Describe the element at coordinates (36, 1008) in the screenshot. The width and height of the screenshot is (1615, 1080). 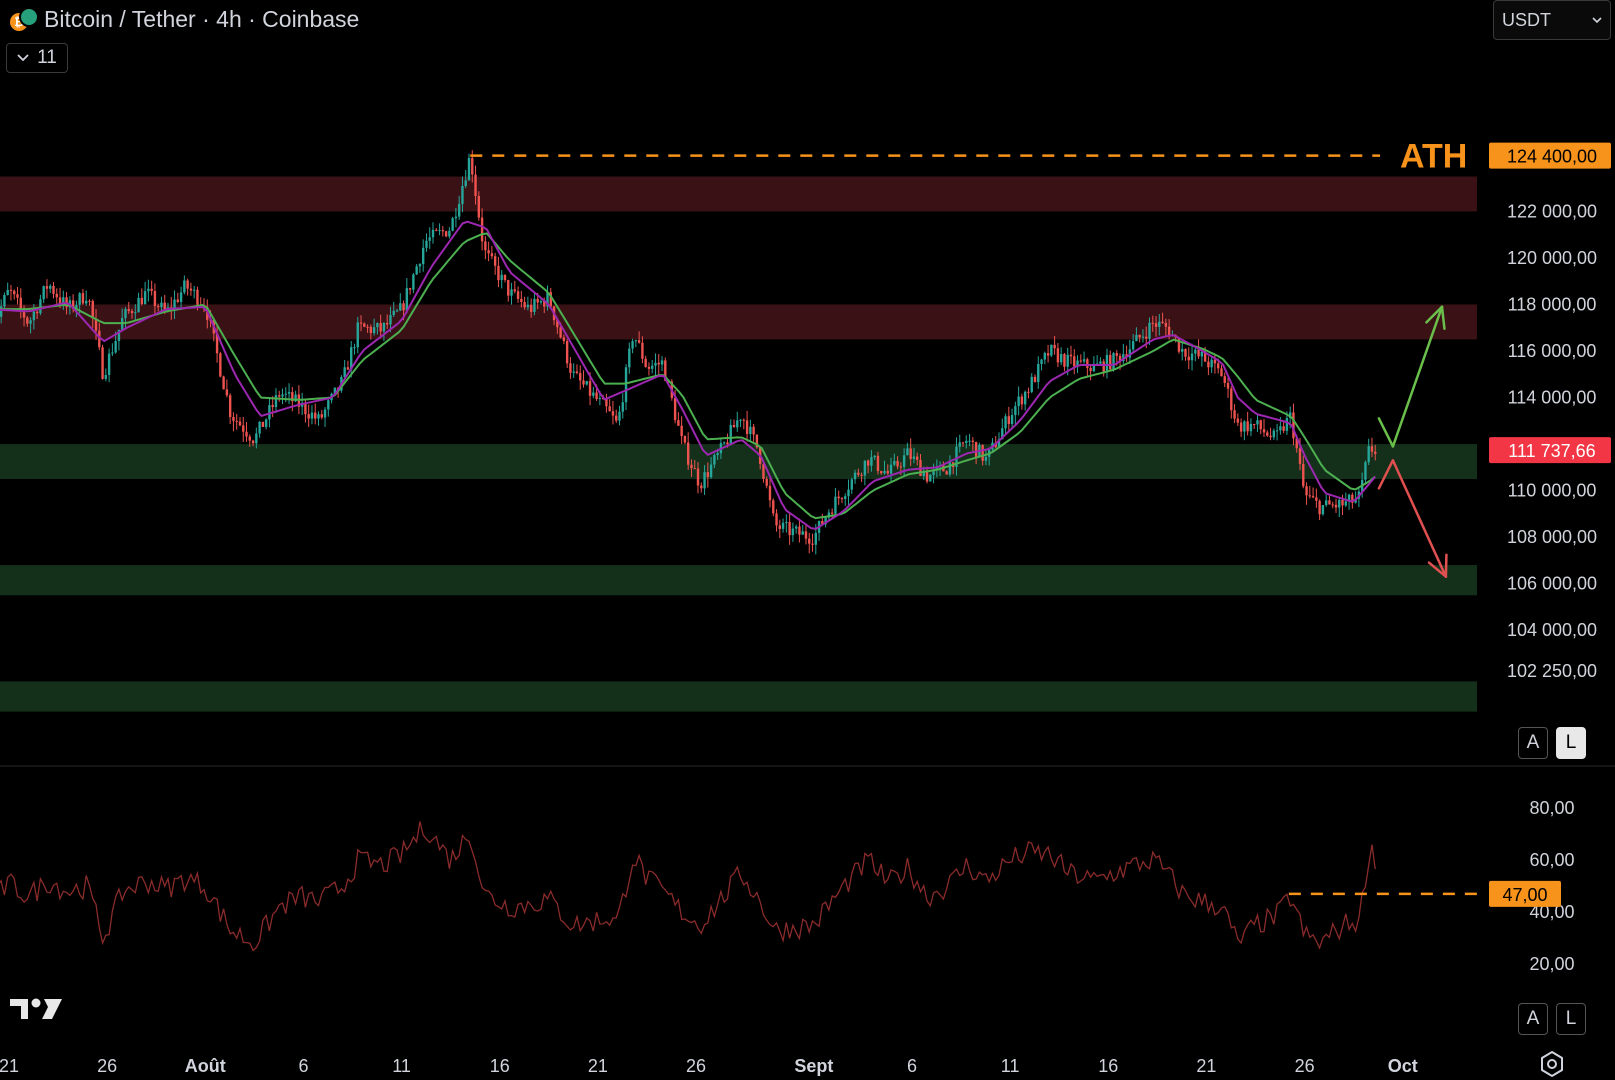
I see `tradingview-logo-icon` at that location.